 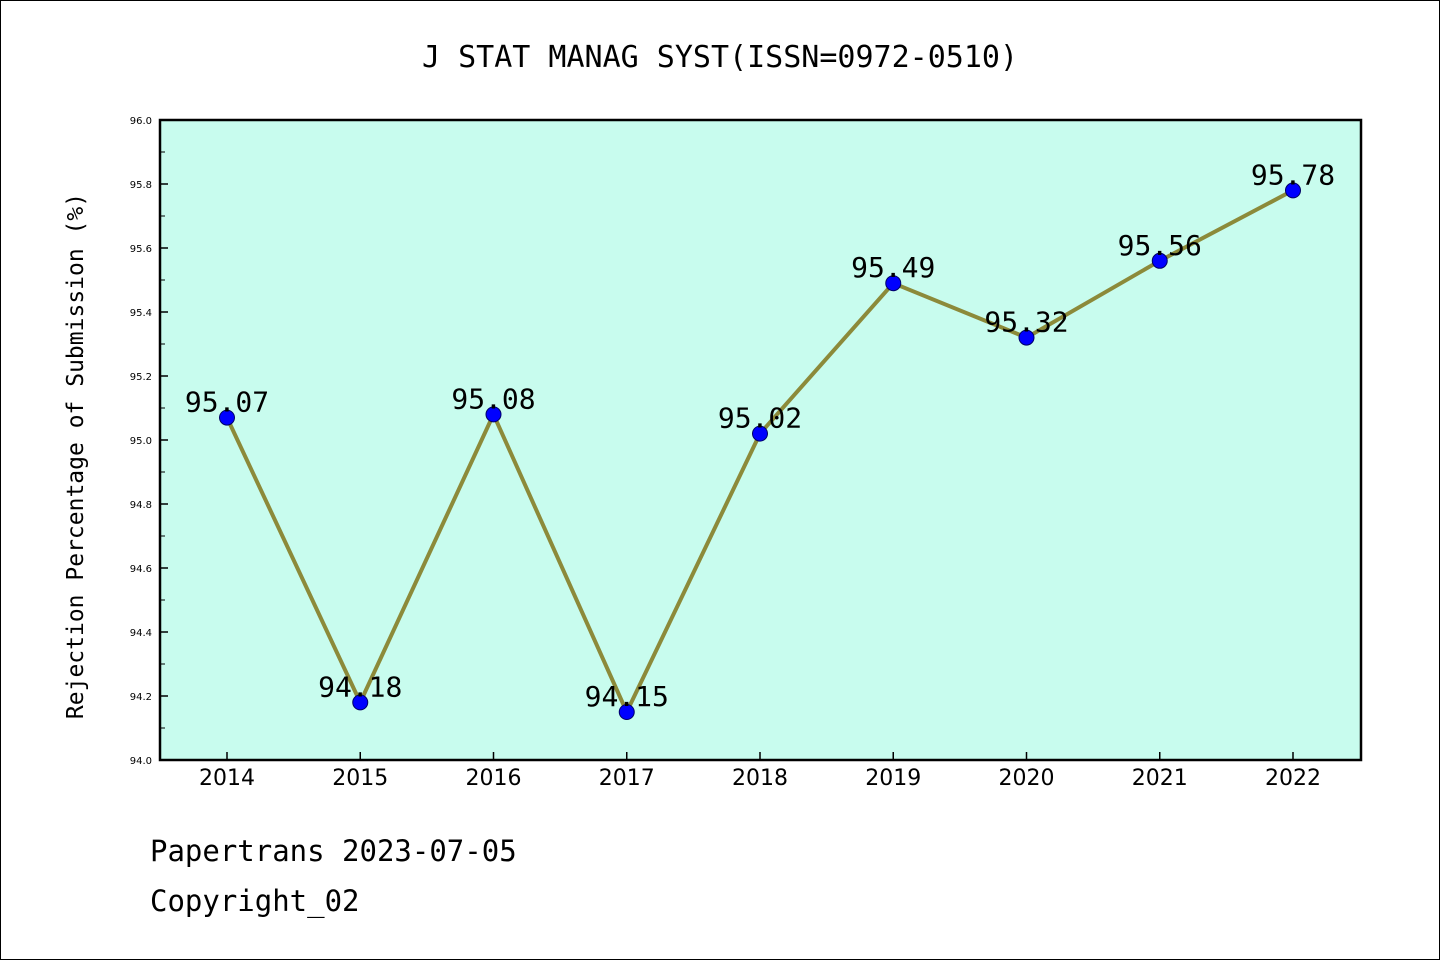 I want to click on x-tick-label: 2014, so click(x=227, y=778).